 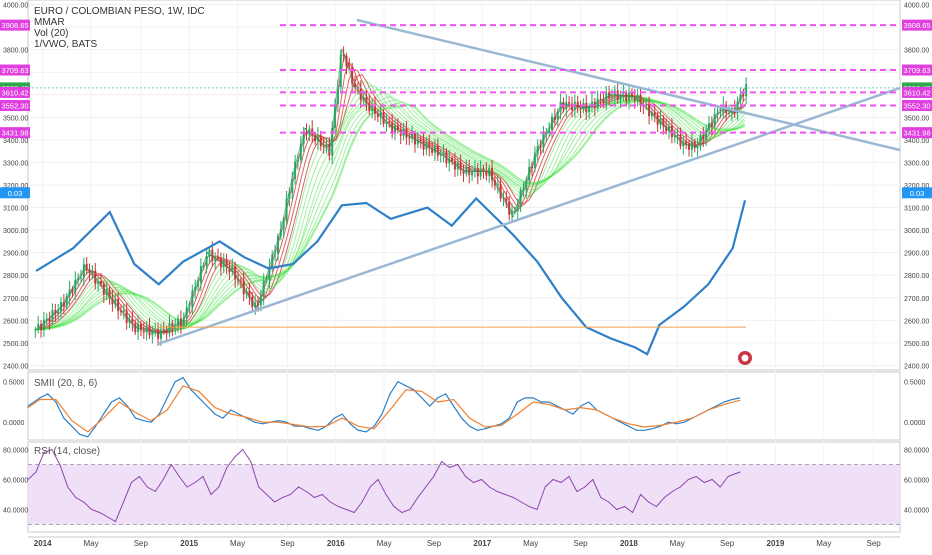 I want to click on level-badge-label: 3552.30, so click(x=14, y=106).